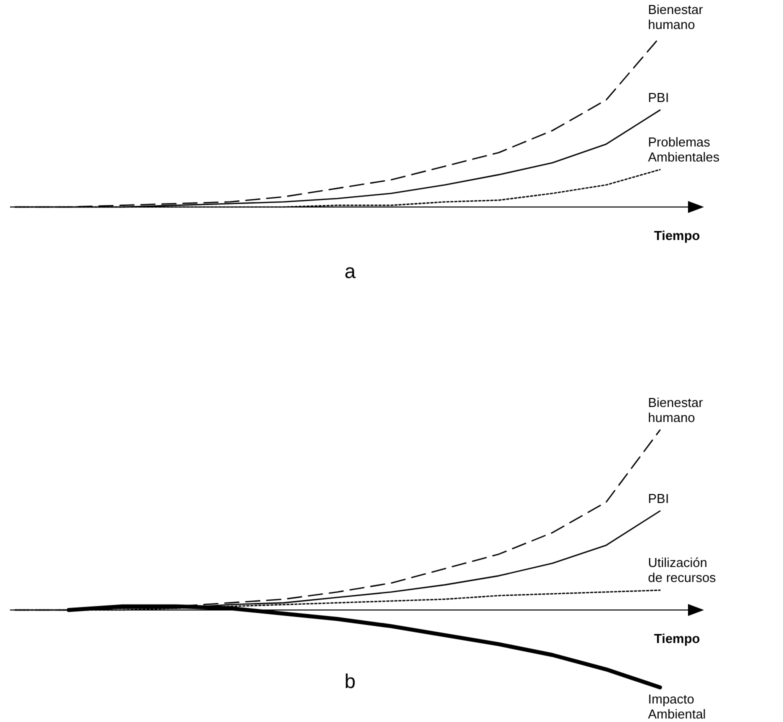  I want to click on text: a, so click(350, 272).